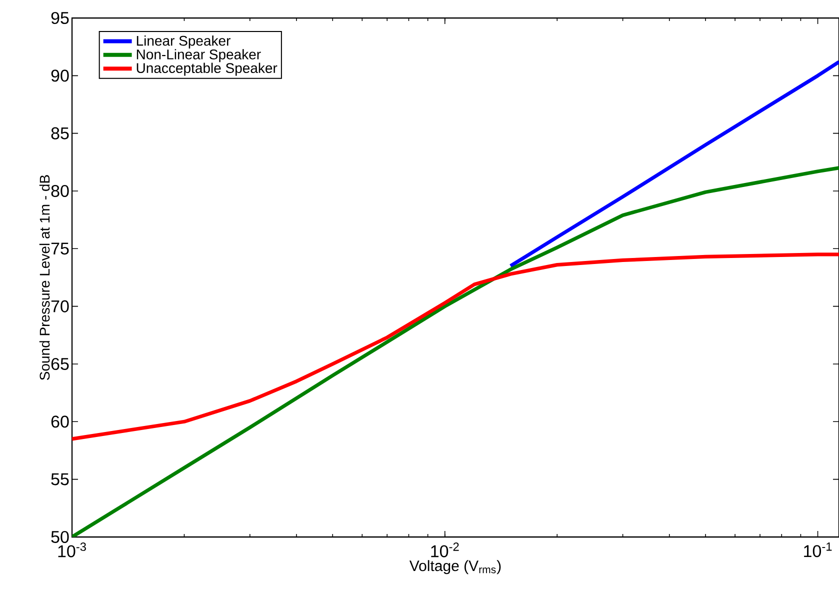 The image size is (839, 594). Describe the element at coordinates (198, 55) in the screenshot. I see `legend-label: Non-Linear Speaker` at that location.